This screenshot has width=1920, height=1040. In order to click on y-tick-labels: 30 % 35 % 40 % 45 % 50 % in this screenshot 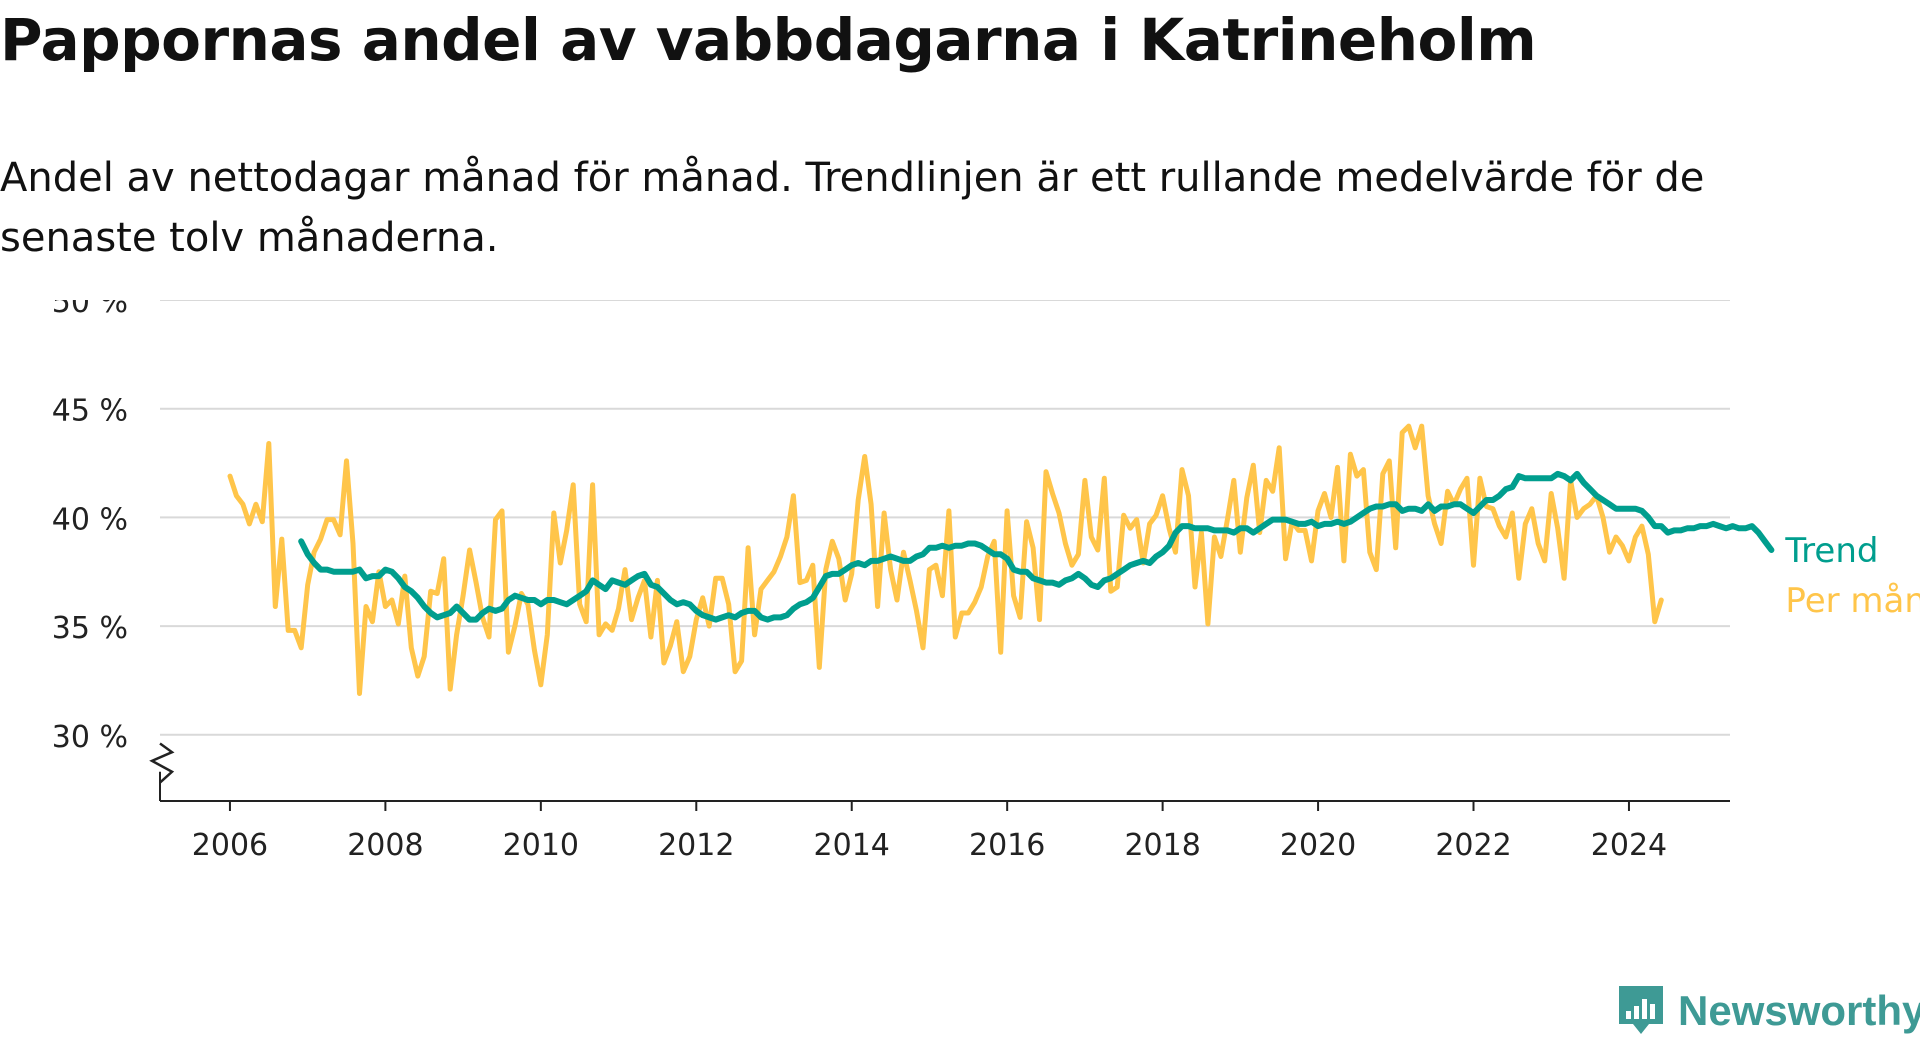, I will do `click(90, 527)`.